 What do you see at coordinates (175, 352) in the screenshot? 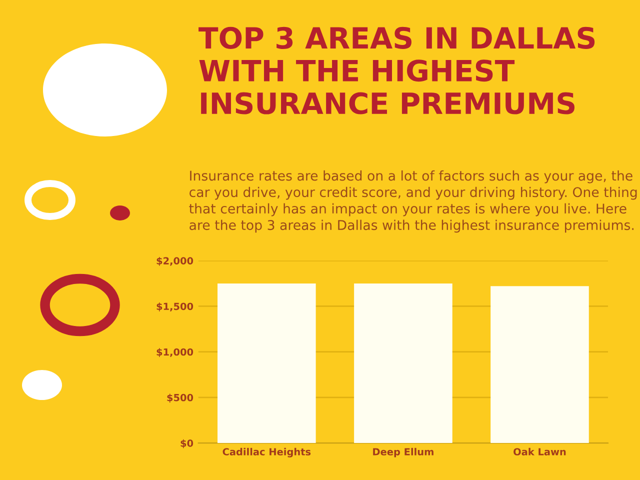
I see `y-tick-label: $1,000` at bounding box center [175, 352].